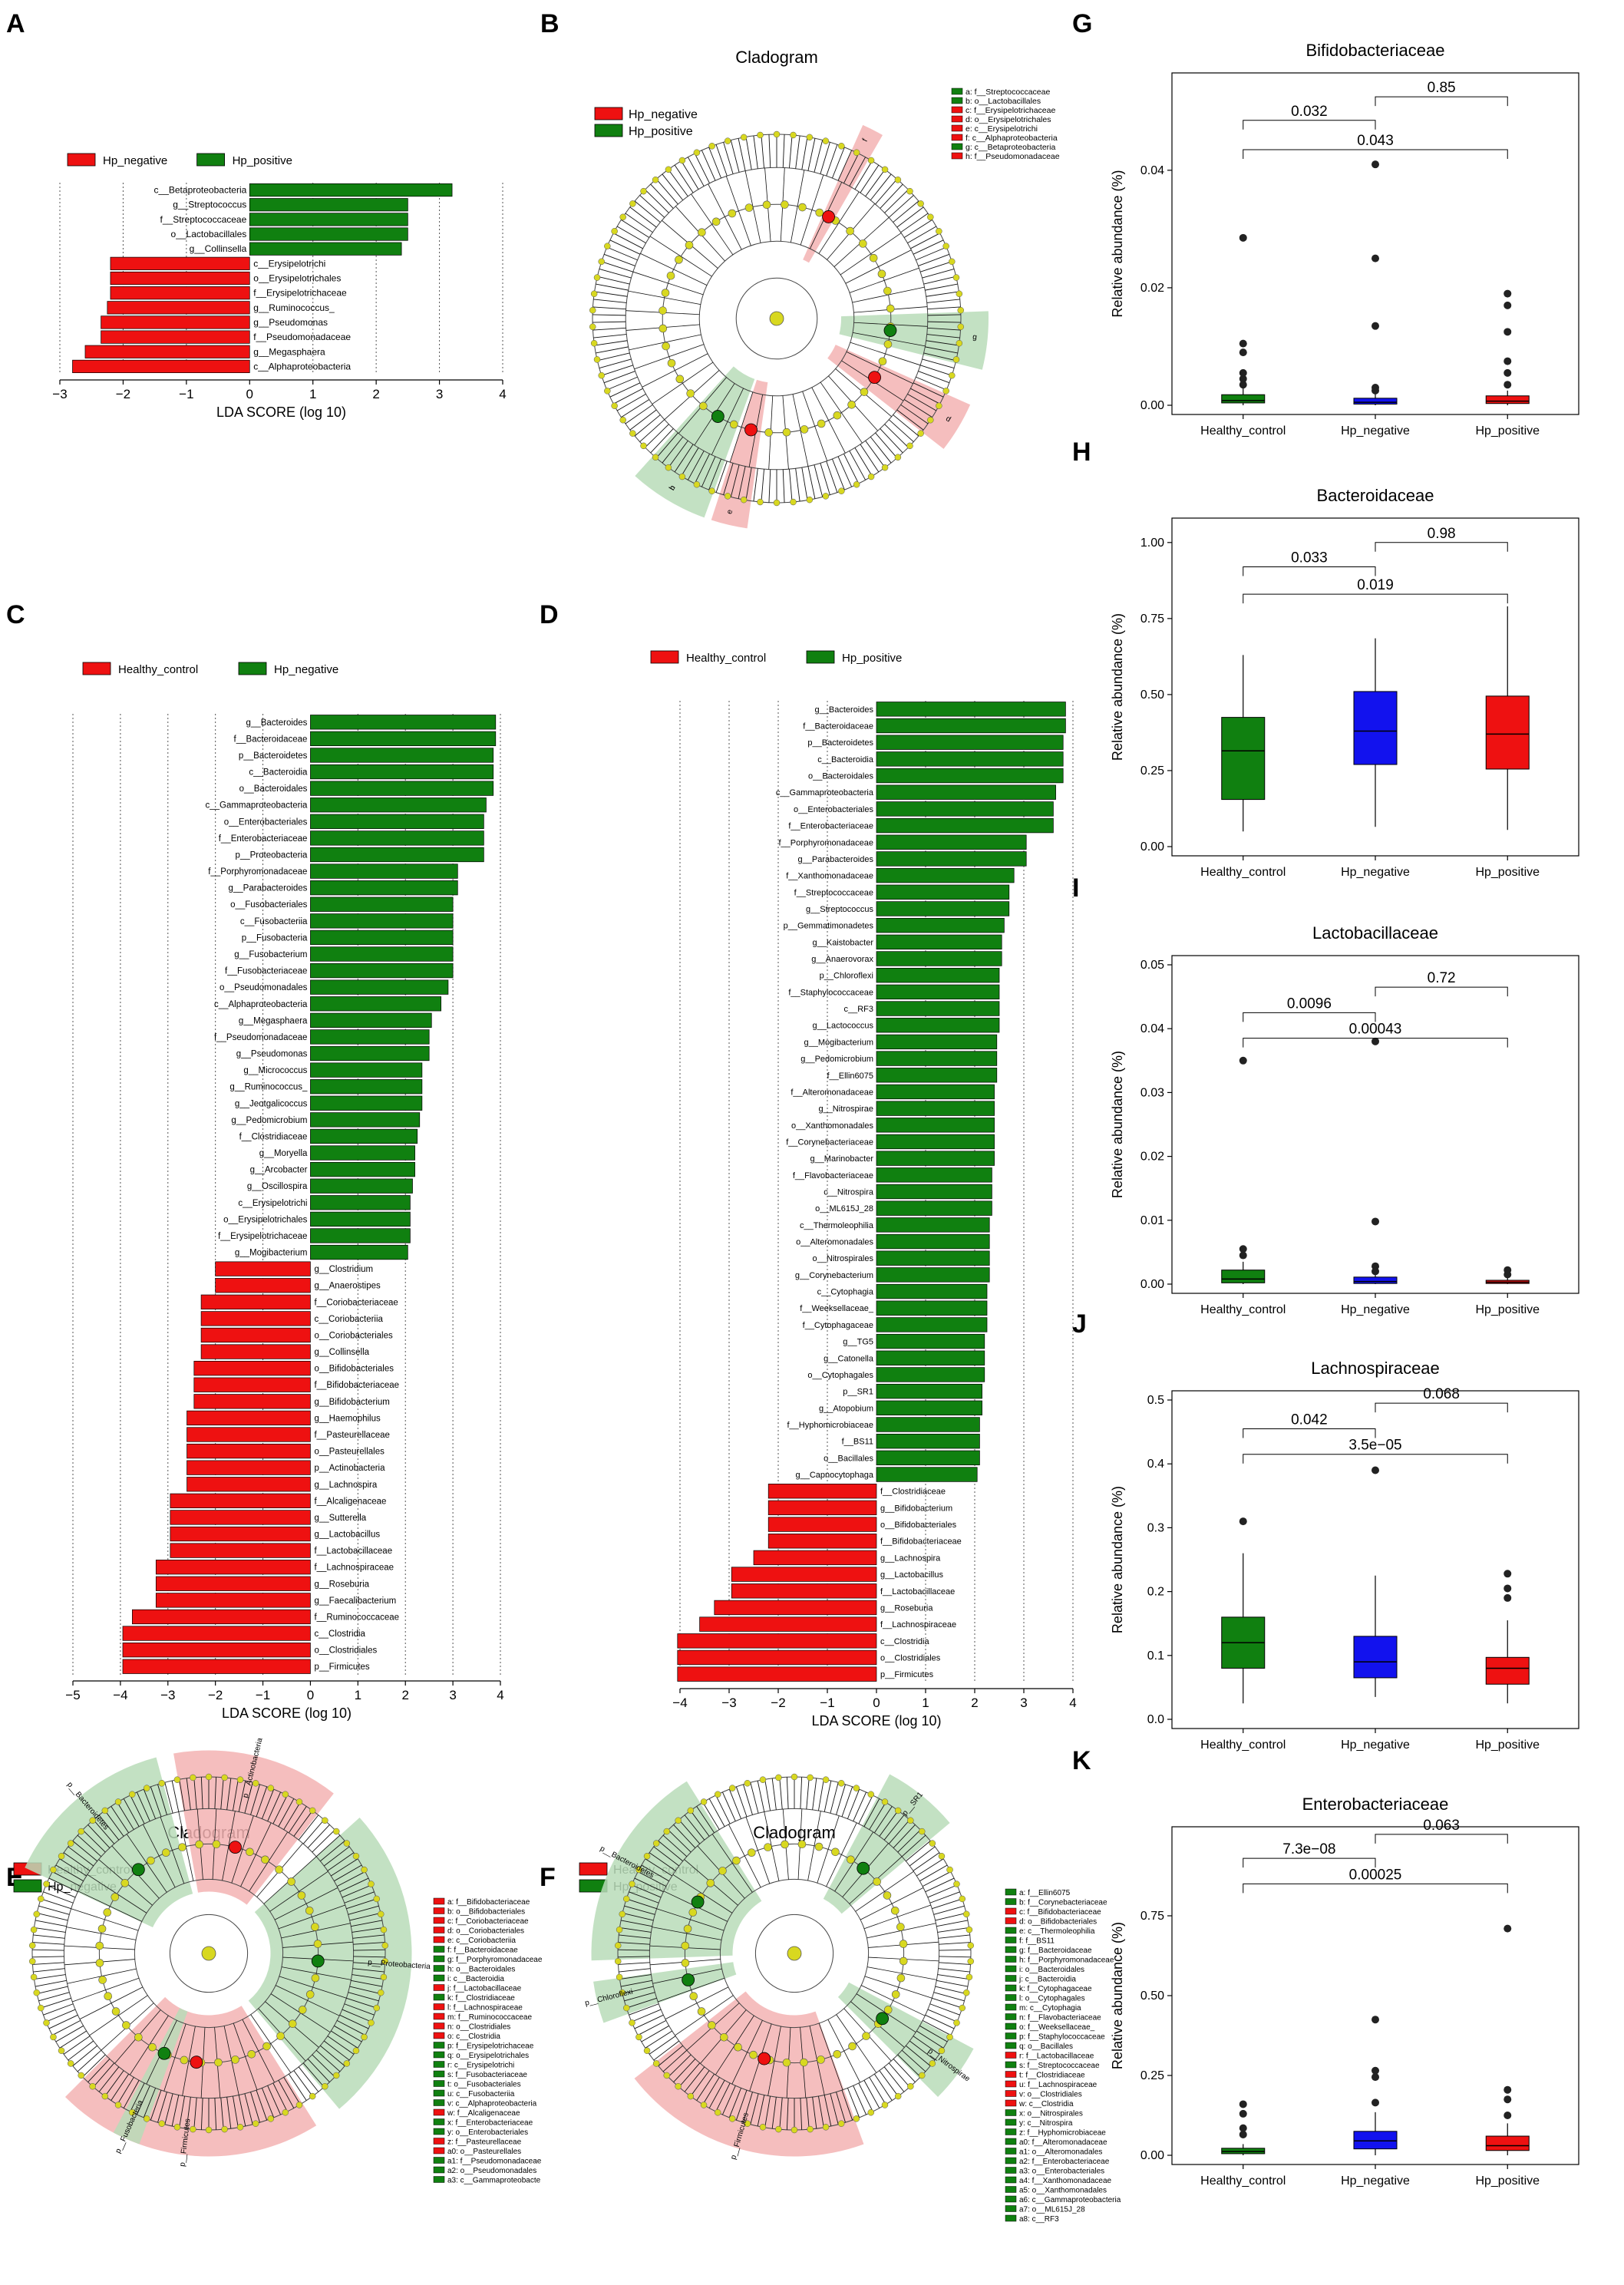 The image size is (1624, 2285). What do you see at coordinates (268, 1087) in the screenshot?
I see `bar-label: g__Ruminococcus_` at bounding box center [268, 1087].